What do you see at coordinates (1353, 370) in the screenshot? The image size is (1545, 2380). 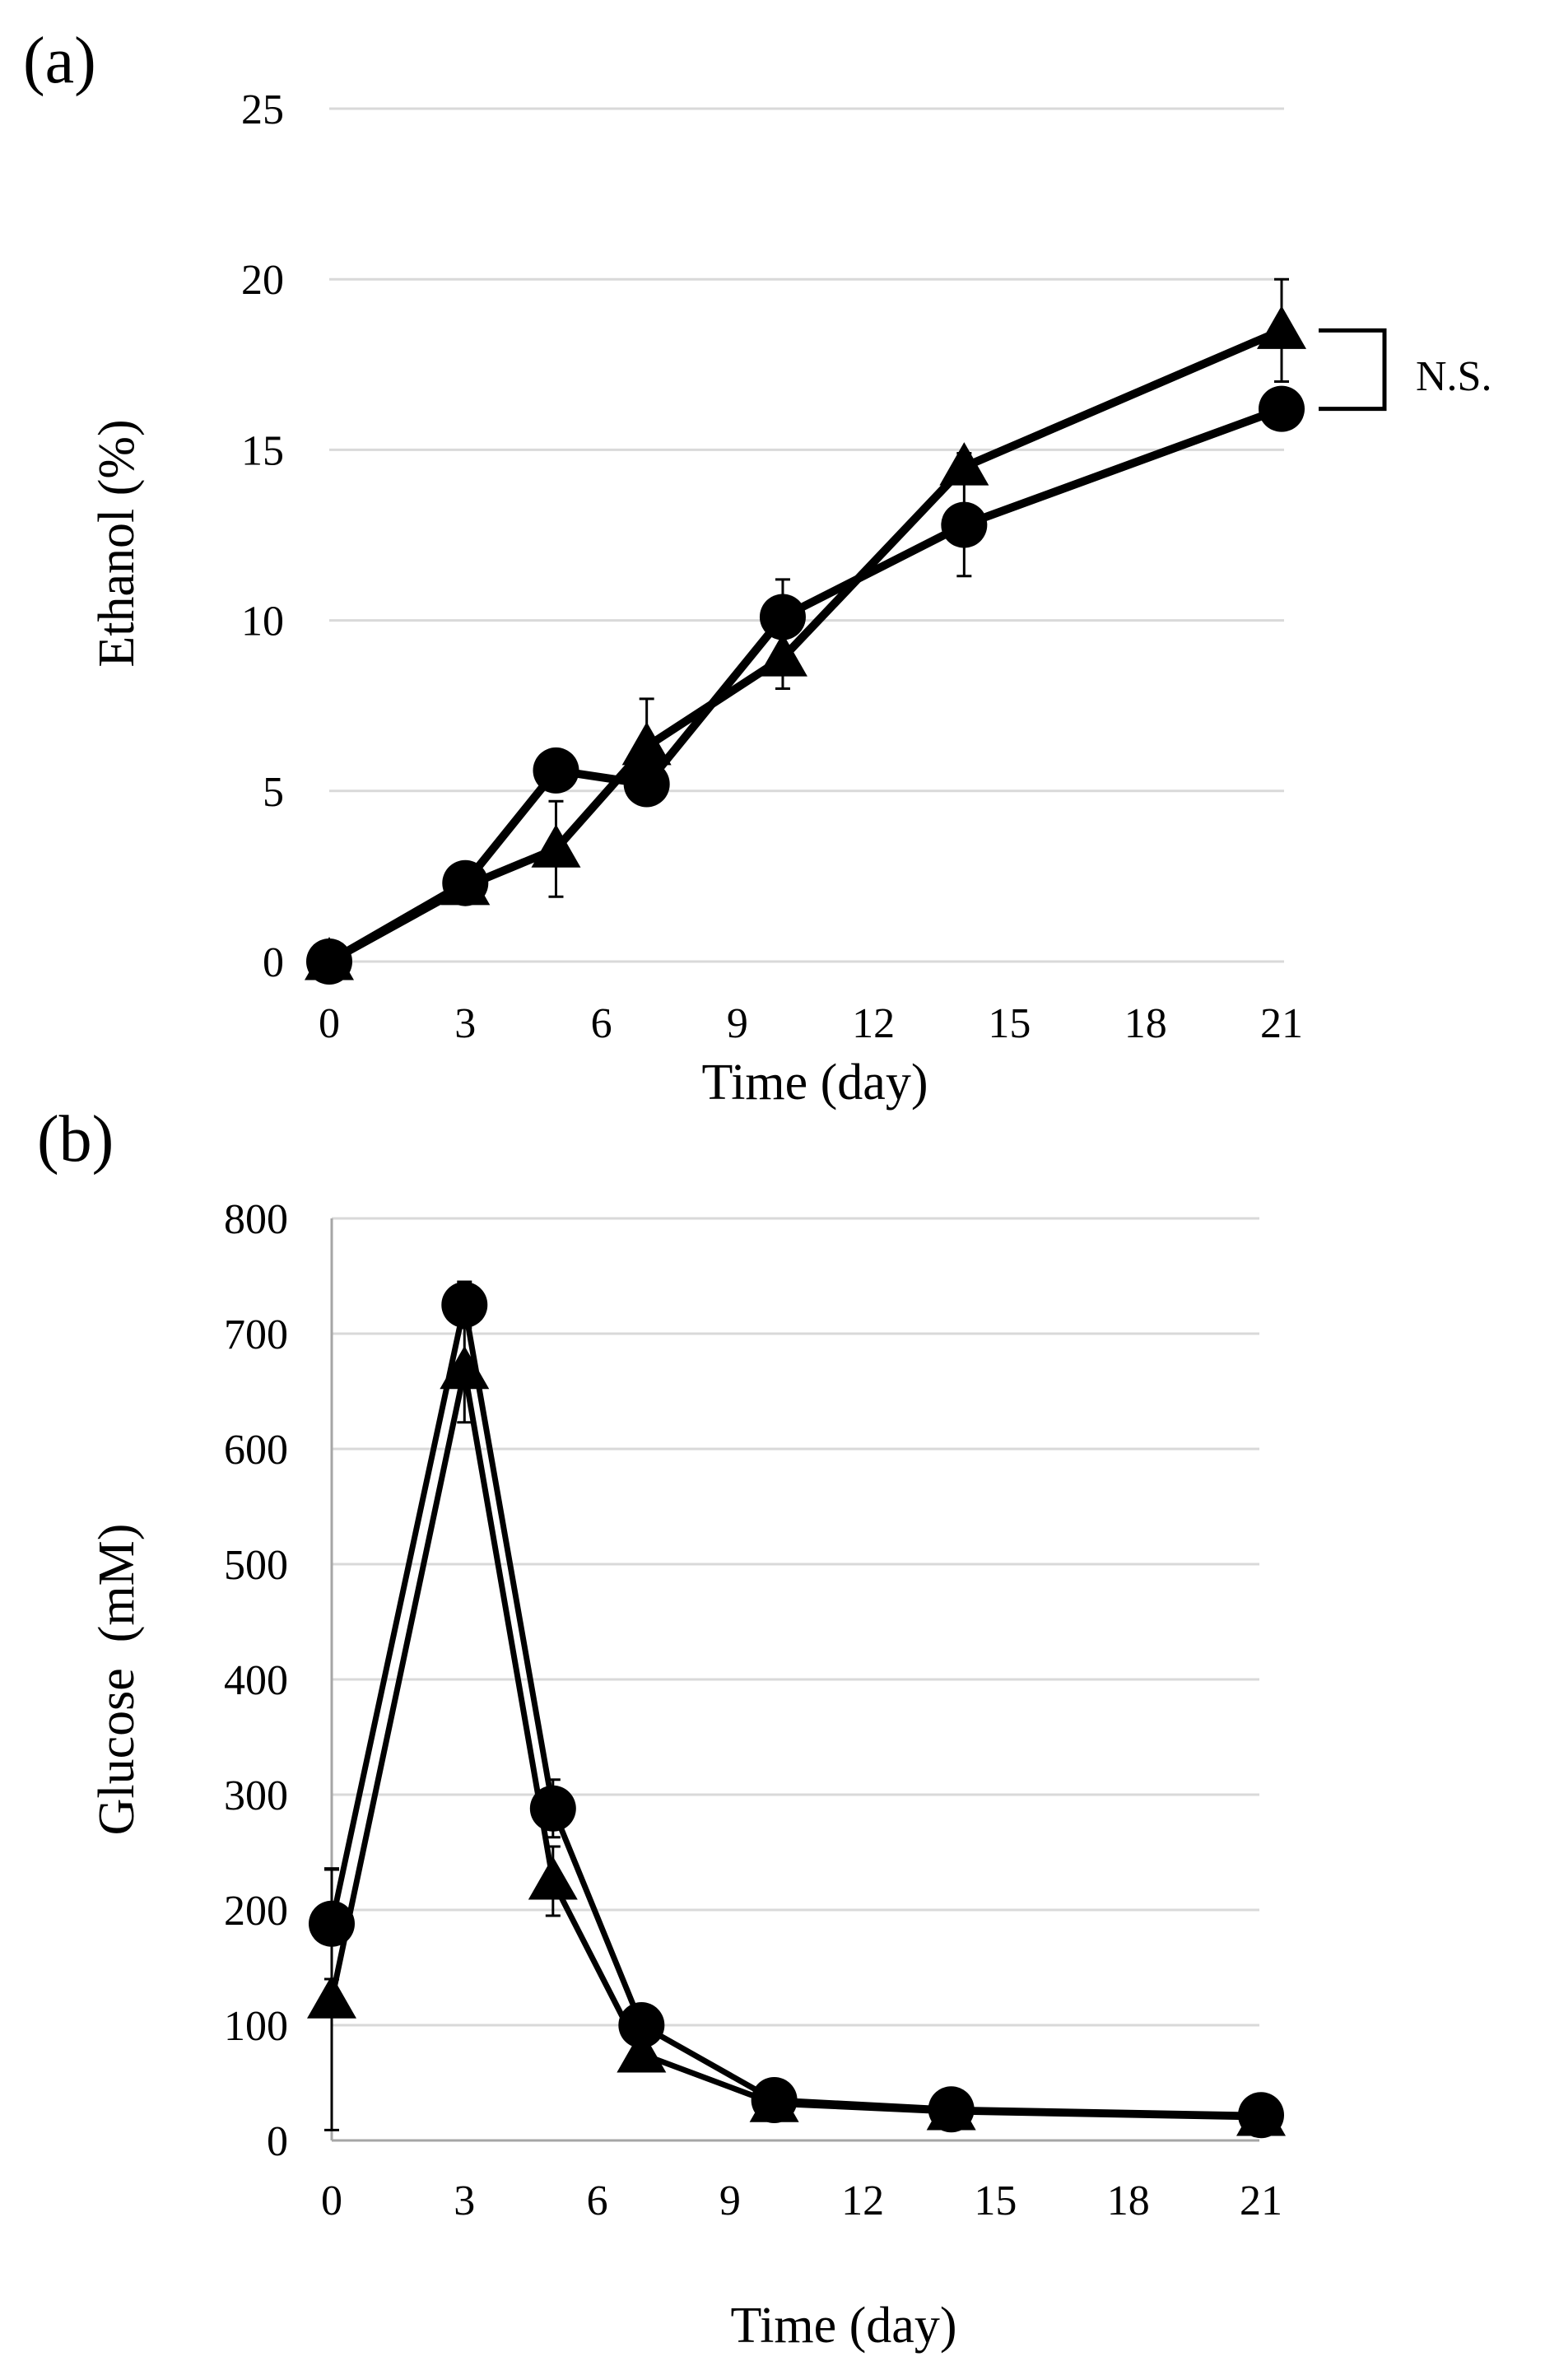 I see `ns-bracket-line` at bounding box center [1353, 370].